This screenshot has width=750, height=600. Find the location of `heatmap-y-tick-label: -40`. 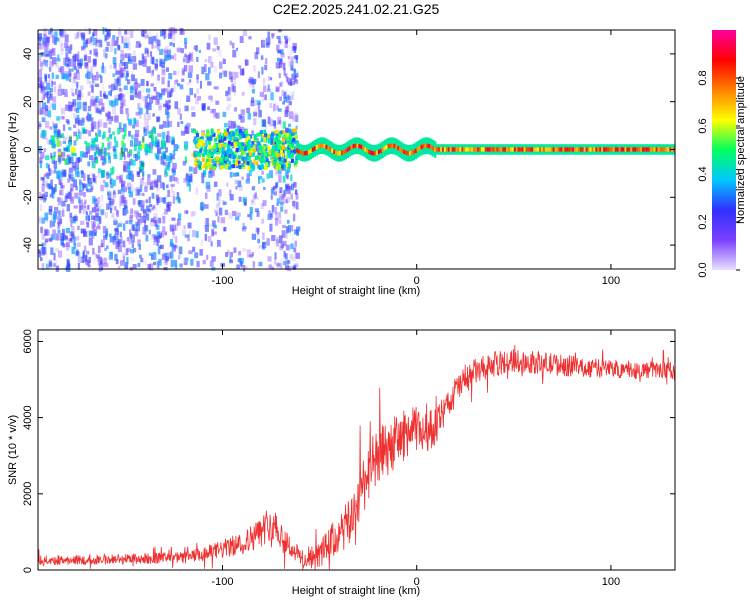

heatmap-y-tick-label: -40 is located at coordinates (28, 245).